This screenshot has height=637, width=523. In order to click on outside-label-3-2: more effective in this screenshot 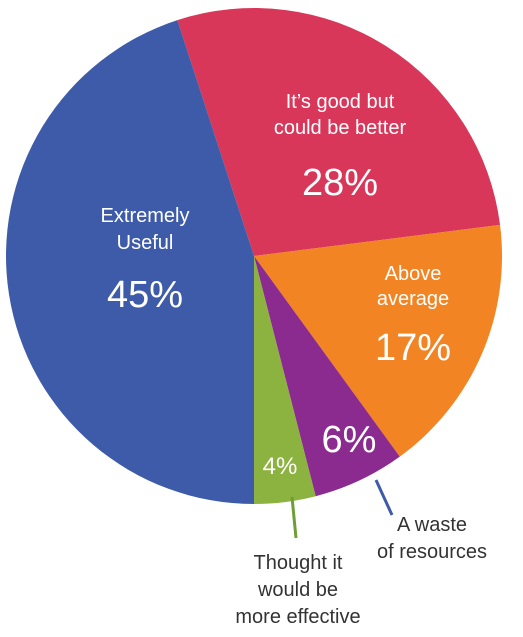, I will do `click(297, 617)`.